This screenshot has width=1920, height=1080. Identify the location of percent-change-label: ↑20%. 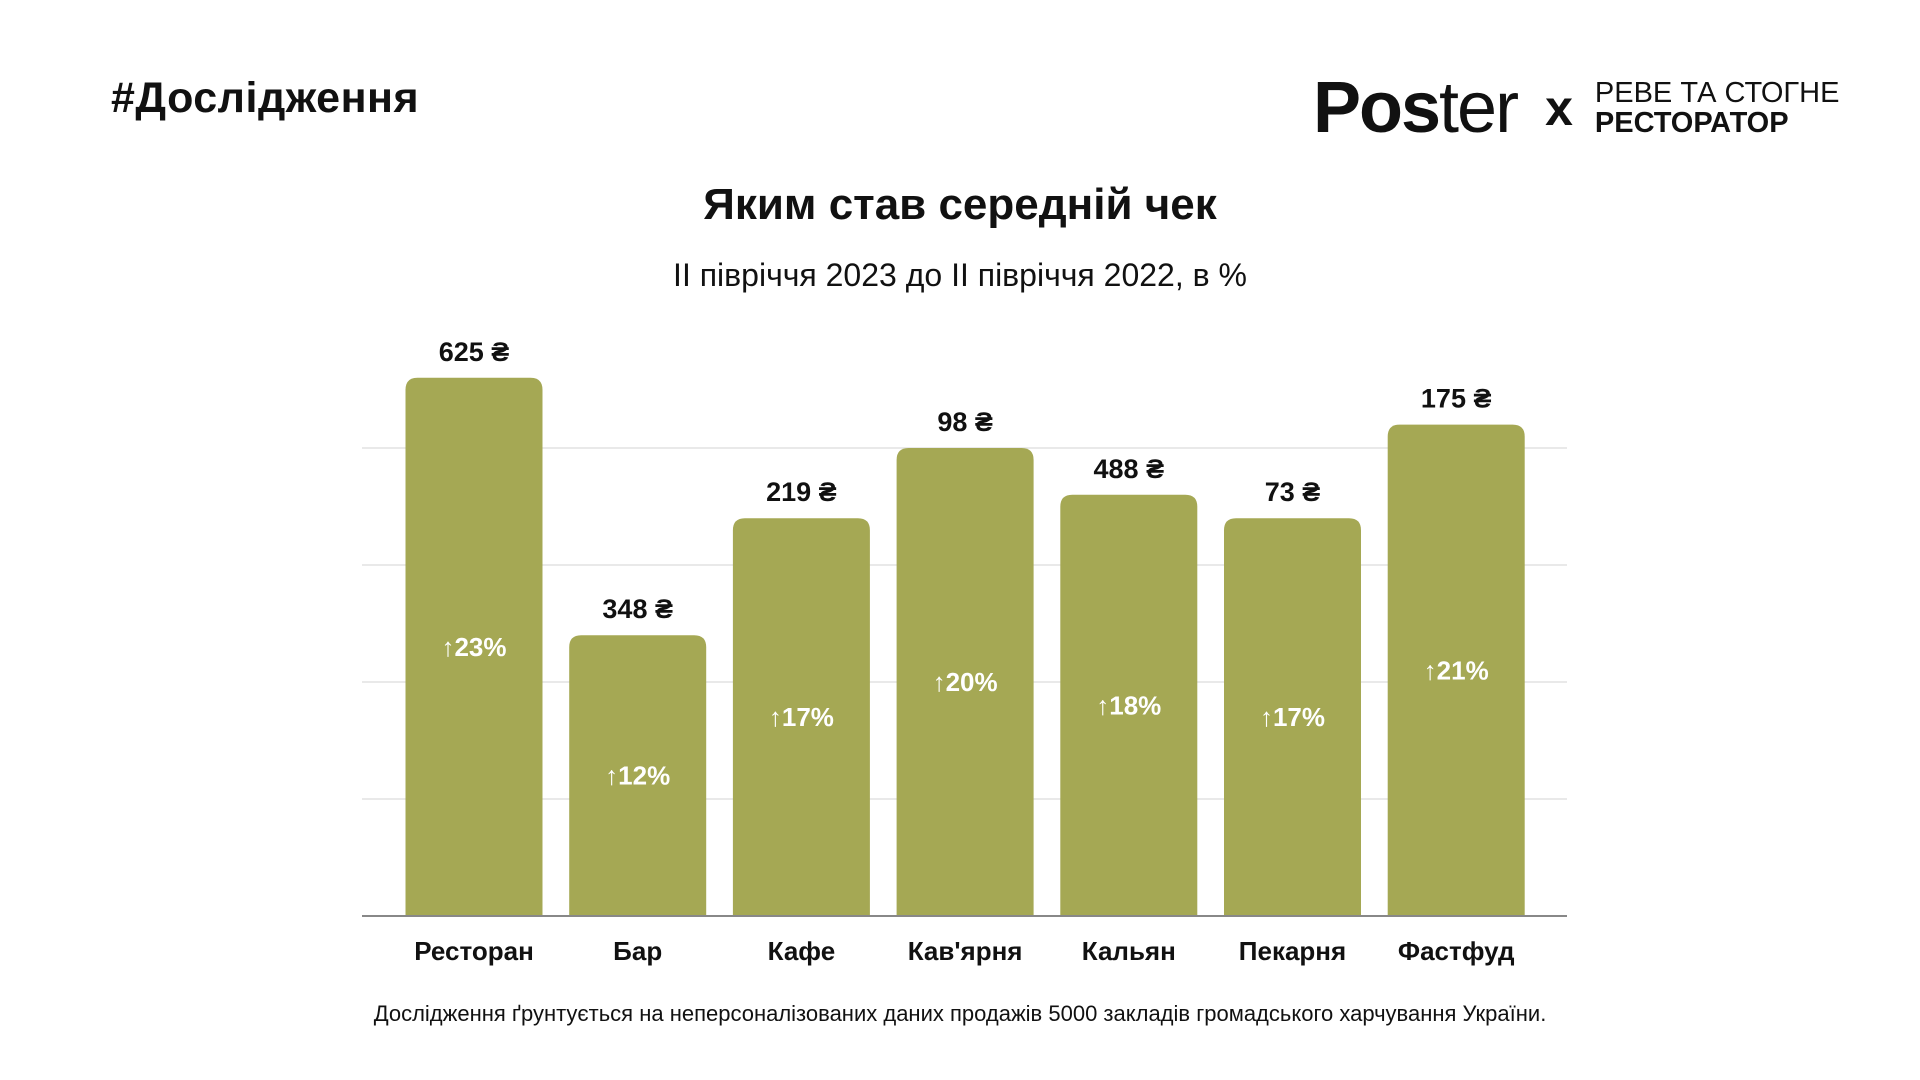
(965, 682).